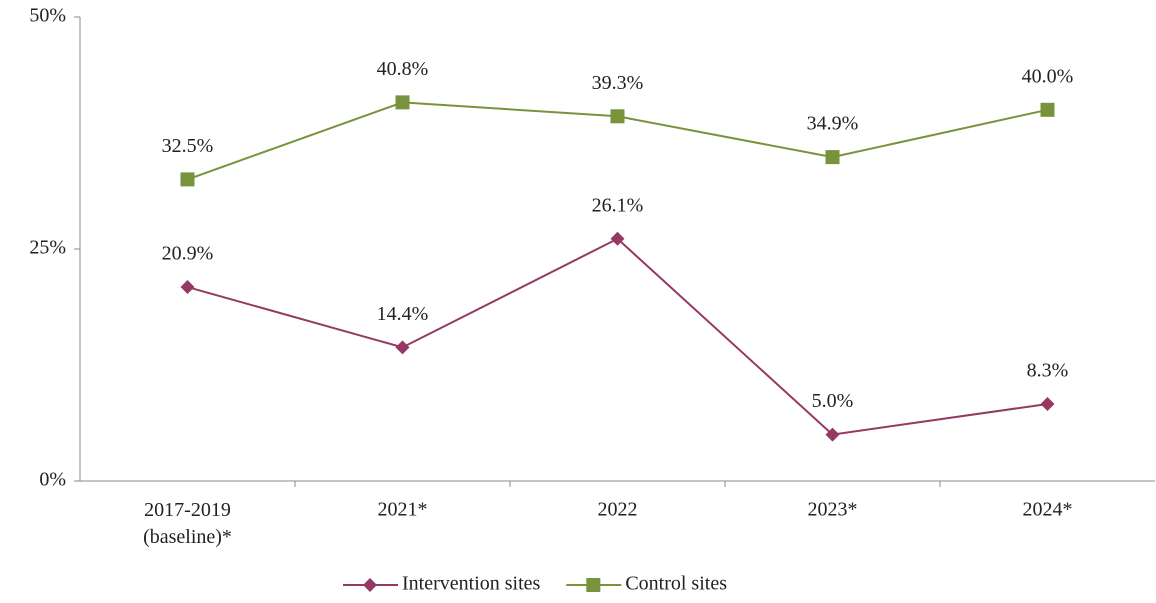  Describe the element at coordinates (52, 480) in the screenshot. I see `y-tick-label: 0%` at that location.